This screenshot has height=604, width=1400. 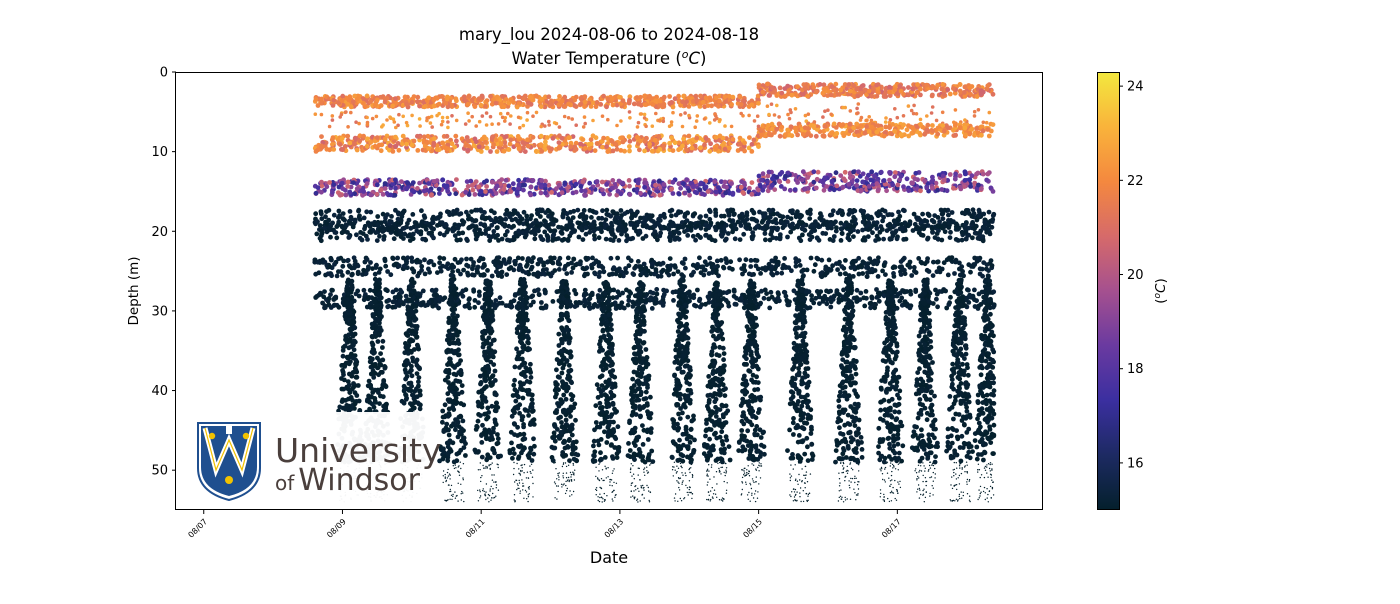 What do you see at coordinates (695, 58) in the screenshot?
I see `chart-subtitle-unit-base: C` at bounding box center [695, 58].